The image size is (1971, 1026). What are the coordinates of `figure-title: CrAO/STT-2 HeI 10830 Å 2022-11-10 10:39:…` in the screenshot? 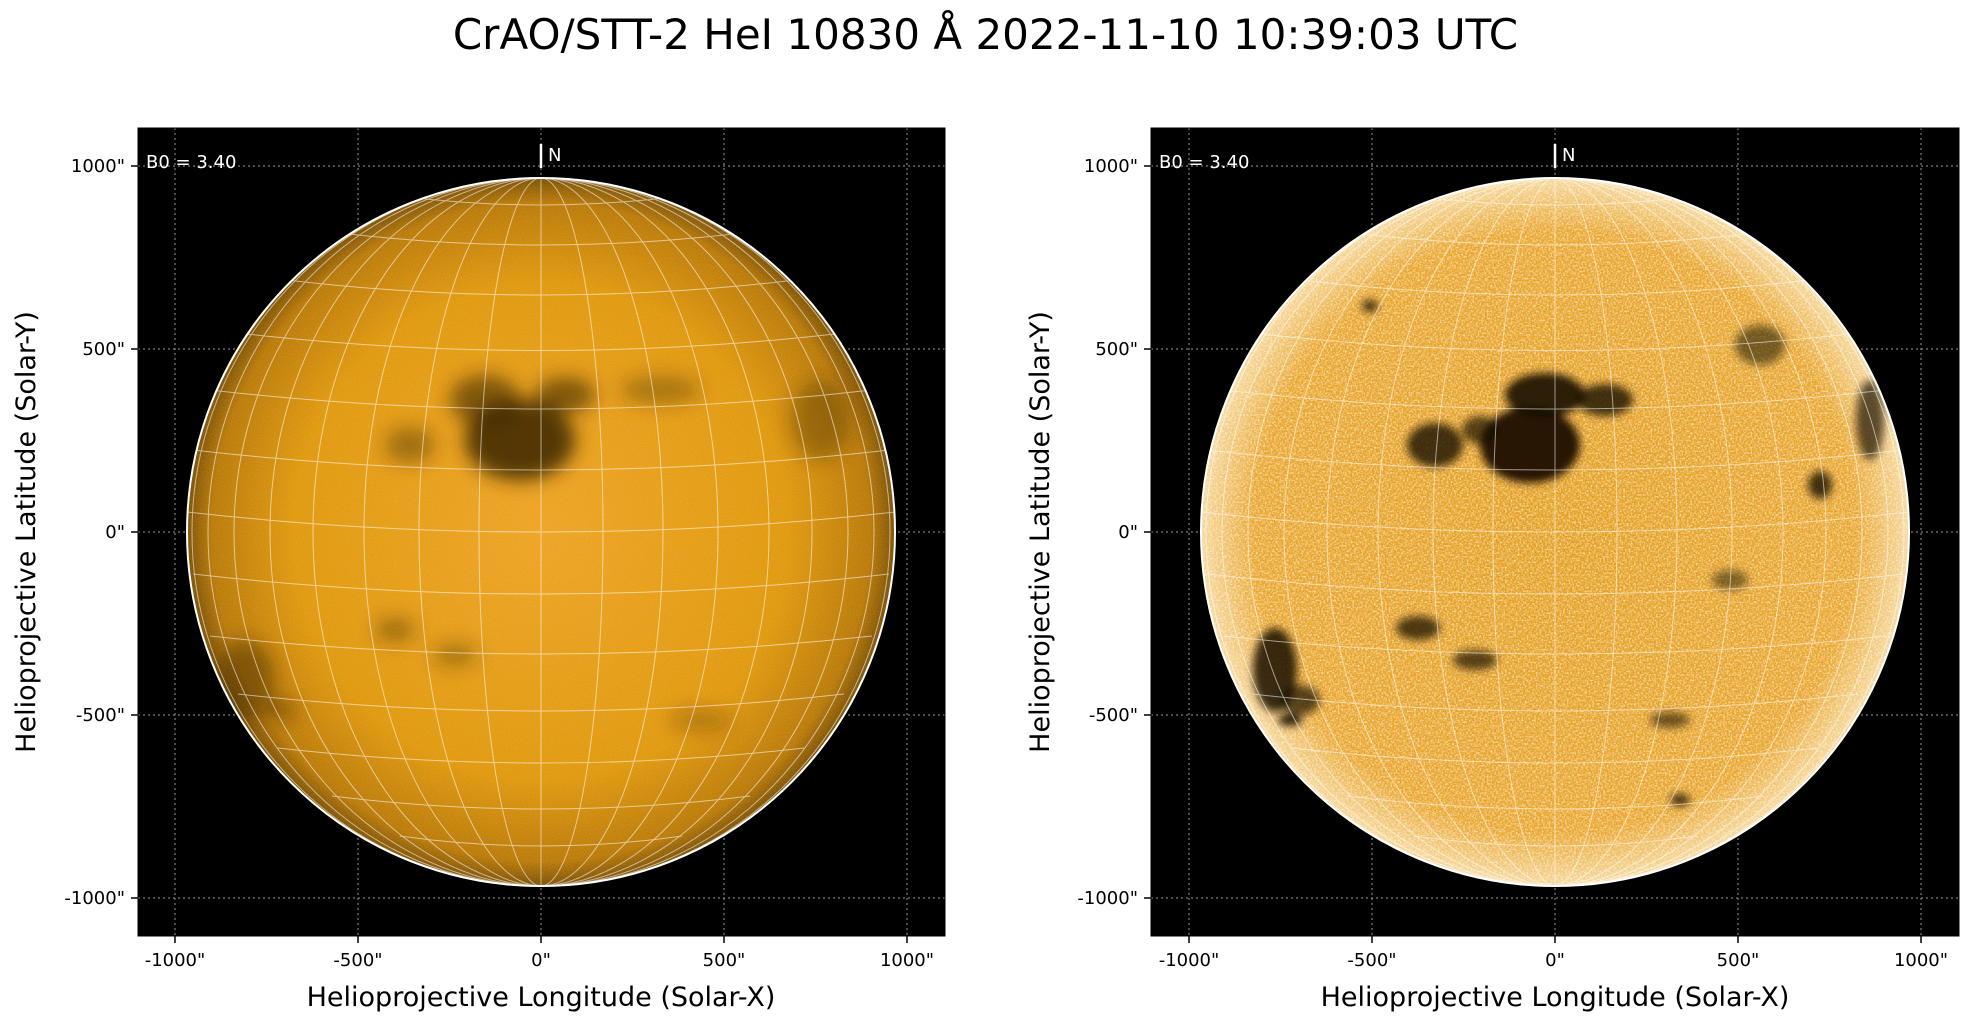 It's located at (985, 34).